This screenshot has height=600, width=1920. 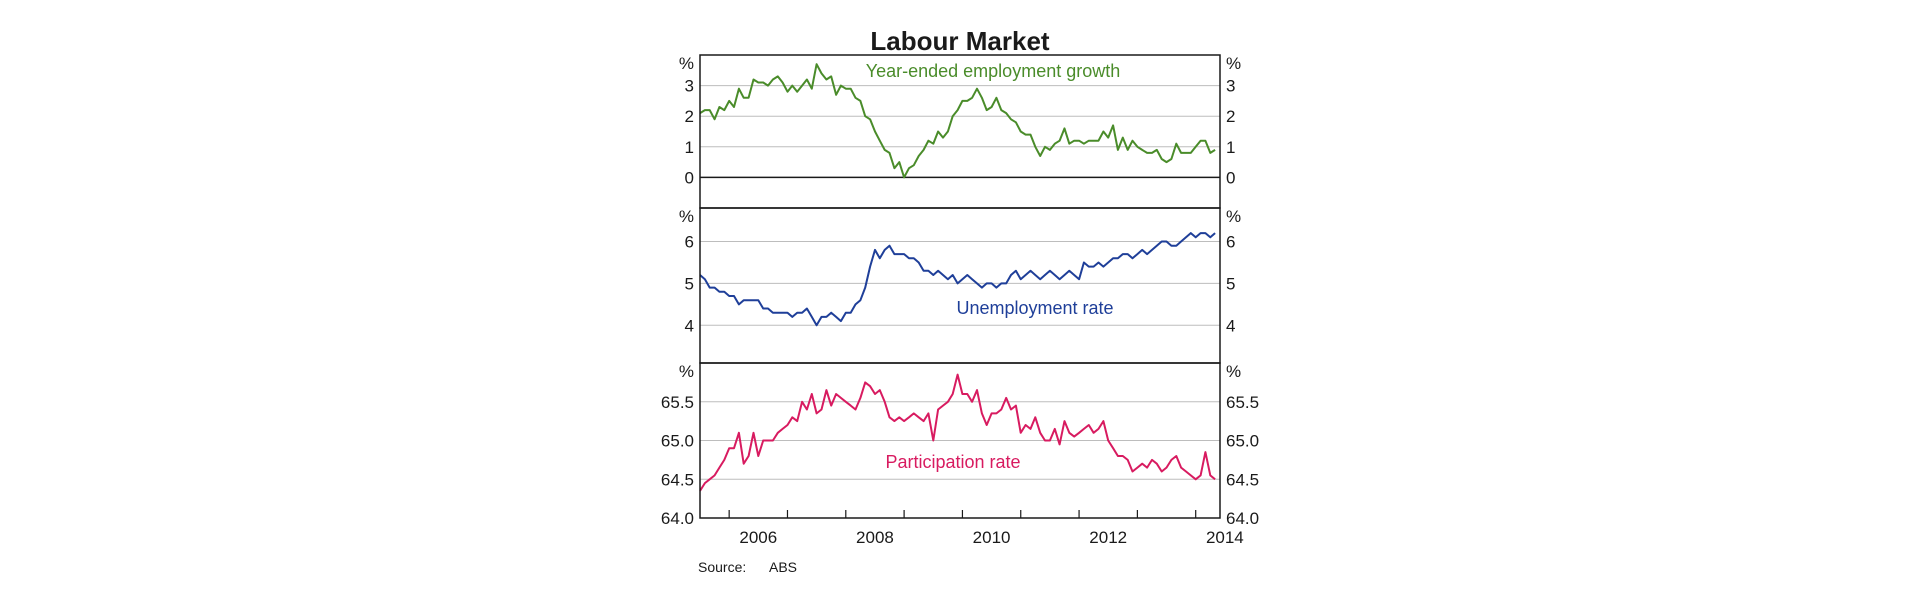 What do you see at coordinates (1230, 147) in the screenshot?
I see `y-tick-label-right: 1` at bounding box center [1230, 147].